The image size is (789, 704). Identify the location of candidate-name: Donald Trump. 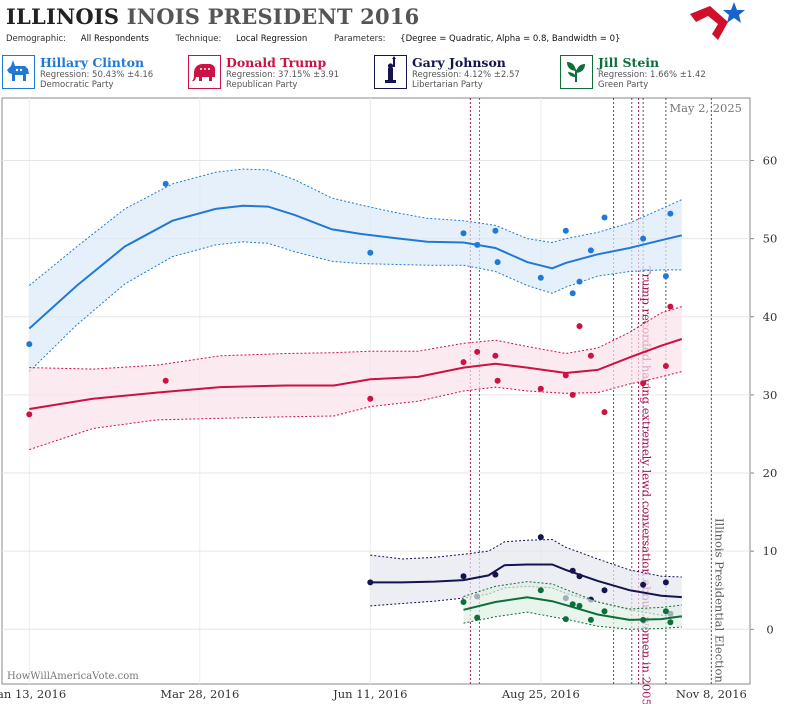
(276, 62).